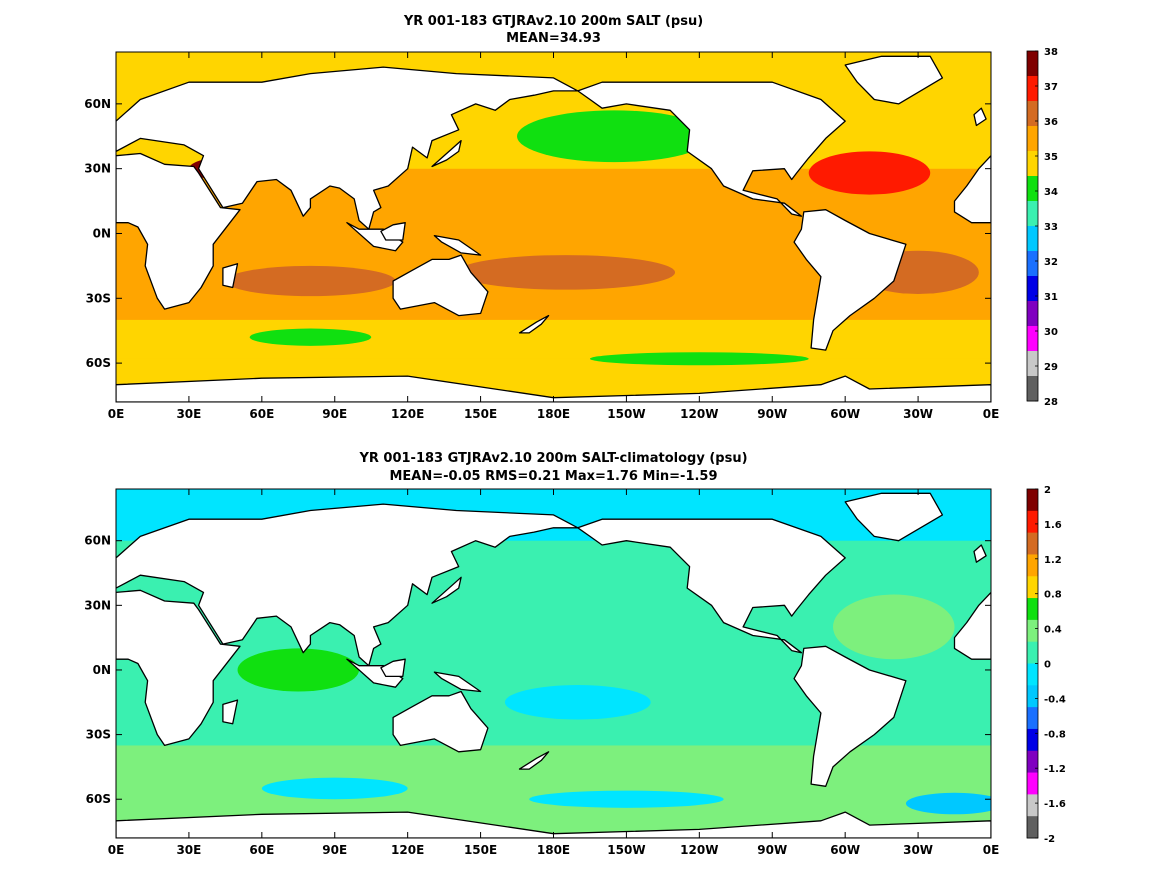 The width and height of the screenshot is (1167, 875). Describe the element at coordinates (1055, 769) in the screenshot. I see `colorbar-tick-label: -1.2` at that location.